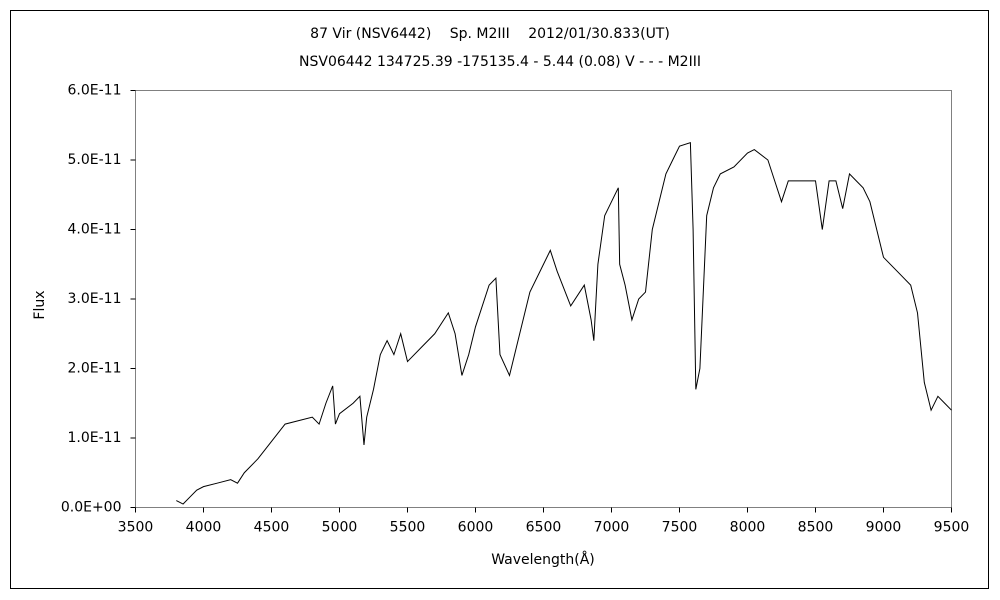  Describe the element at coordinates (612, 528) in the screenshot. I see `x-tick-label: 7000` at that location.